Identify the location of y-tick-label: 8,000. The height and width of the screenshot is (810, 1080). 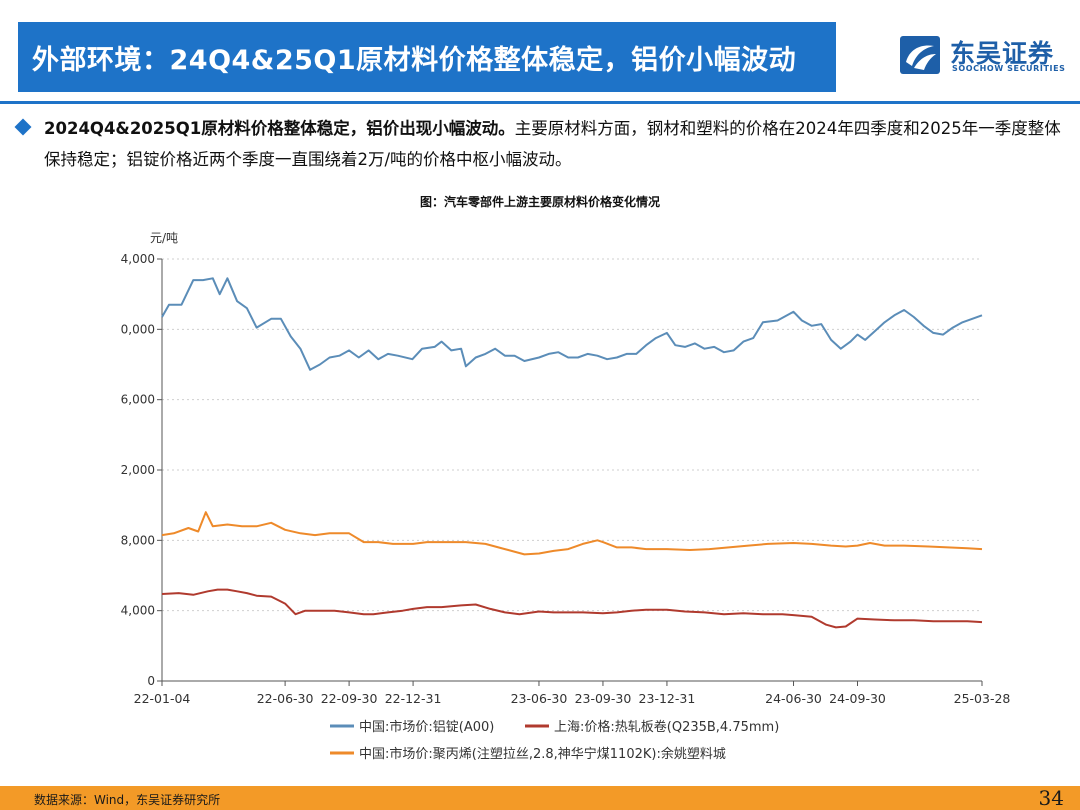
(138, 540).